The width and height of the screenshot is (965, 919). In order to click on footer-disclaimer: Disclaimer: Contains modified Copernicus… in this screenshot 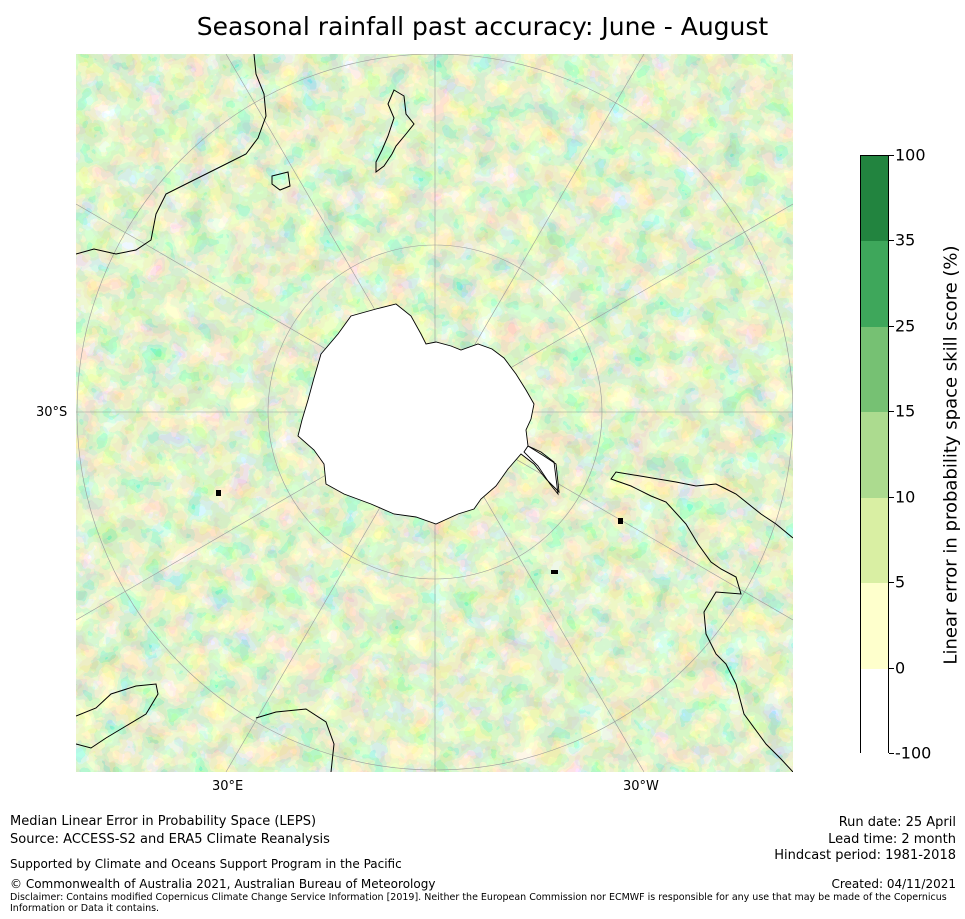, I will do `click(478, 903)`.